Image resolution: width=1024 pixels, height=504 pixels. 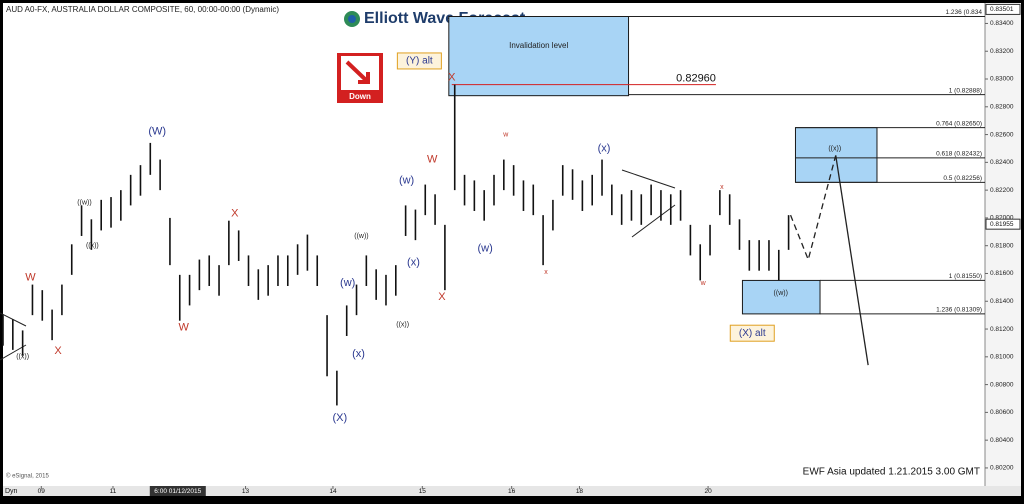 What do you see at coordinates (1002, 273) in the screenshot?
I see `y-tick-label: 0.81600` at bounding box center [1002, 273].